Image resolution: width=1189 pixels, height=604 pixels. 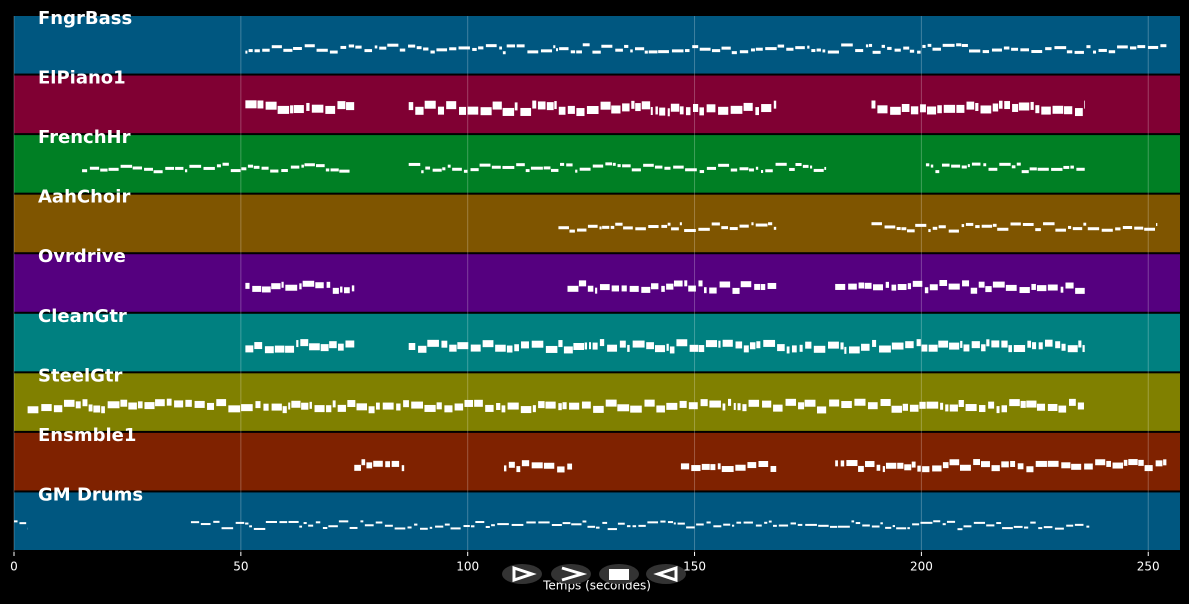 I want to click on back-button, so click(x=666, y=574).